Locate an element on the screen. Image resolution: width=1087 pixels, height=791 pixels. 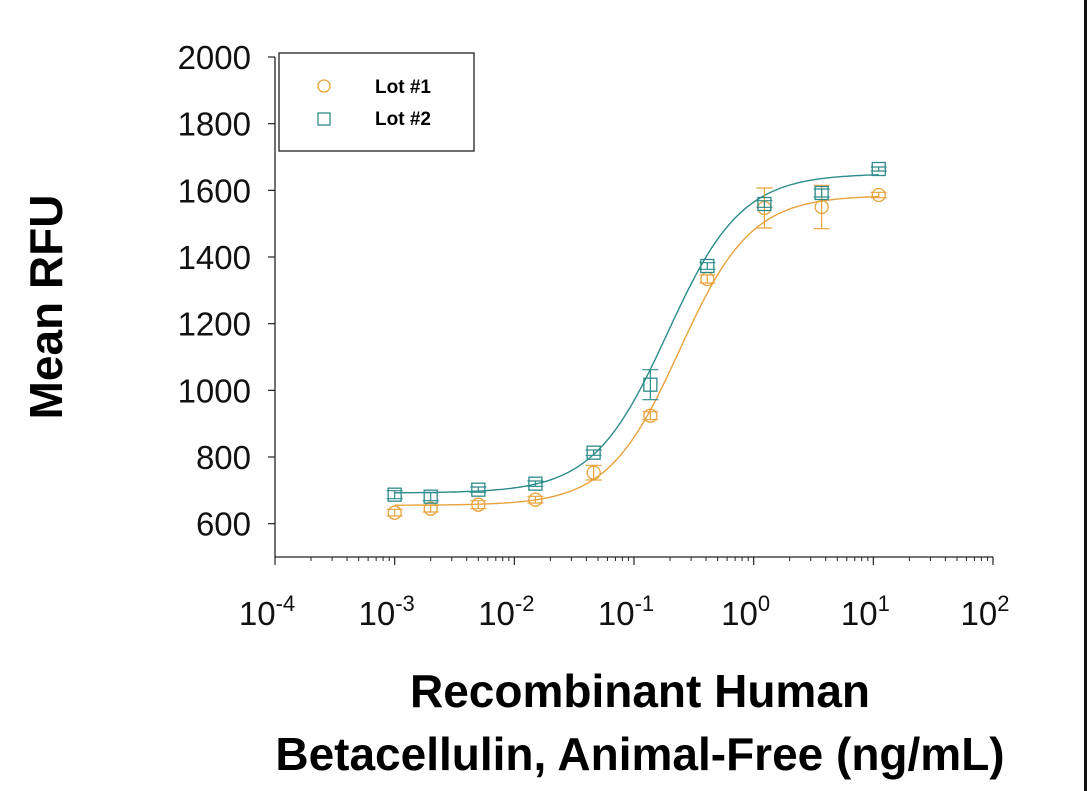
legend-box is located at coordinates (376, 102).